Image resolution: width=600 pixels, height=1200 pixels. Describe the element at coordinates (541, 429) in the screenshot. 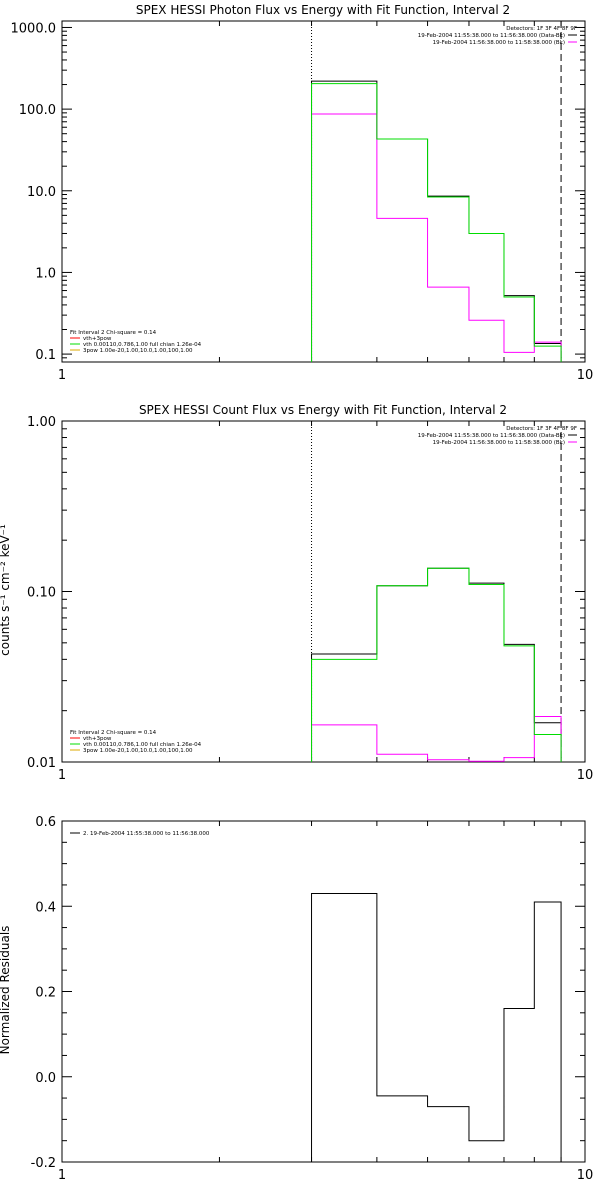

I see `count-flux-legend-detectors: Detectors: 1F 3F 4F 8F 9F` at that location.